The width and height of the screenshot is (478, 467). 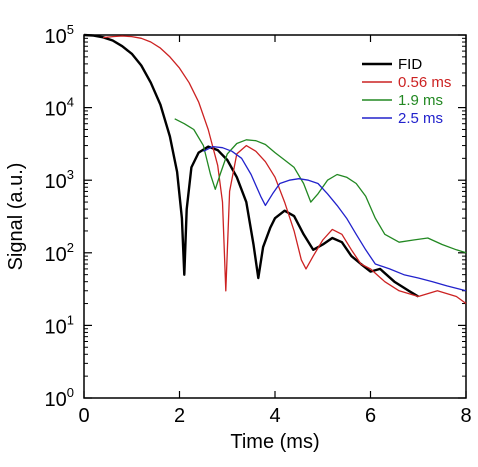 I want to click on x-tick-label: 6, so click(x=370, y=416).